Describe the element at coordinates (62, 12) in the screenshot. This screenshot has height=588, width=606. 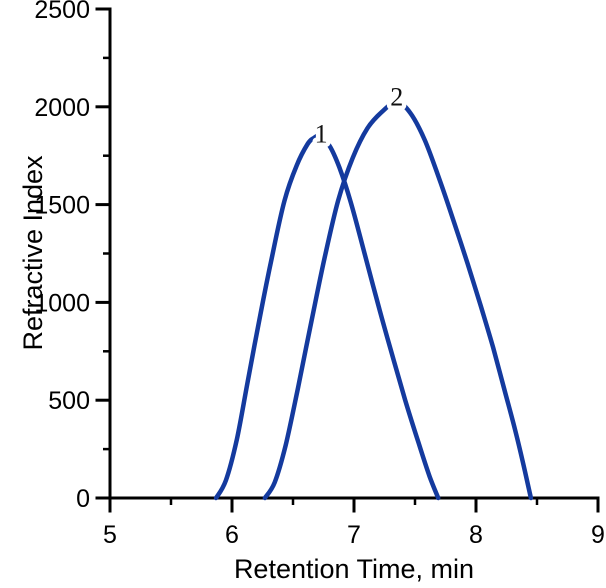
I see `y-tick-label: 2500` at that location.